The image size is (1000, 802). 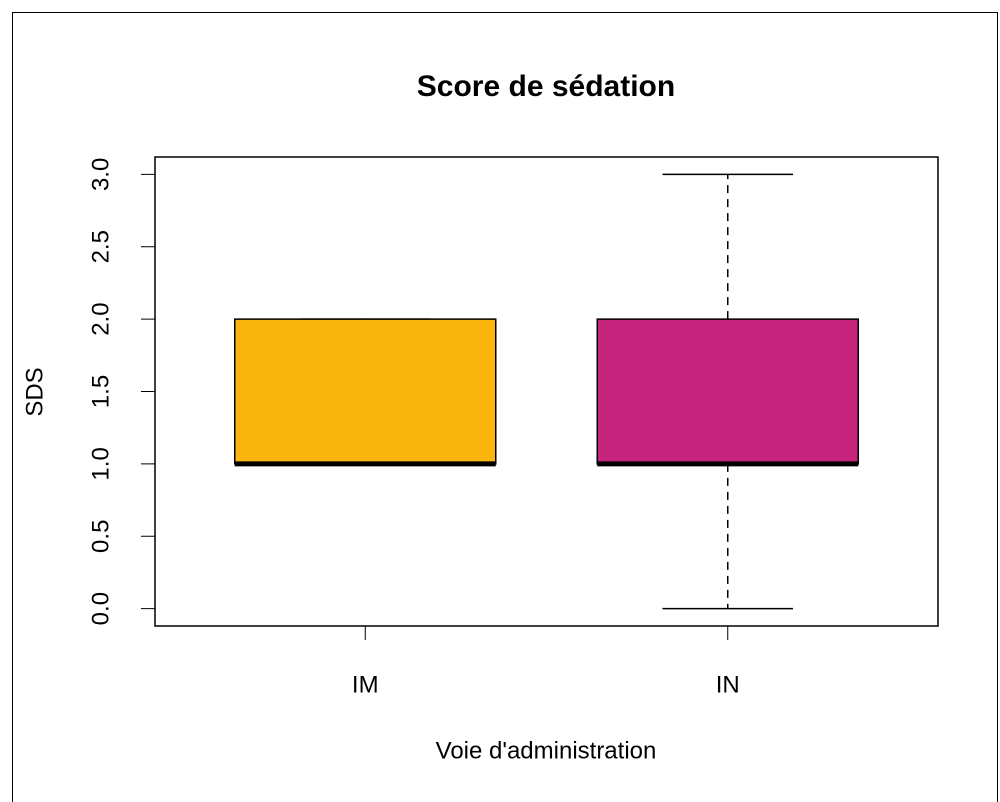 I want to click on y-tick-label: 2.5, so click(x=100, y=246).